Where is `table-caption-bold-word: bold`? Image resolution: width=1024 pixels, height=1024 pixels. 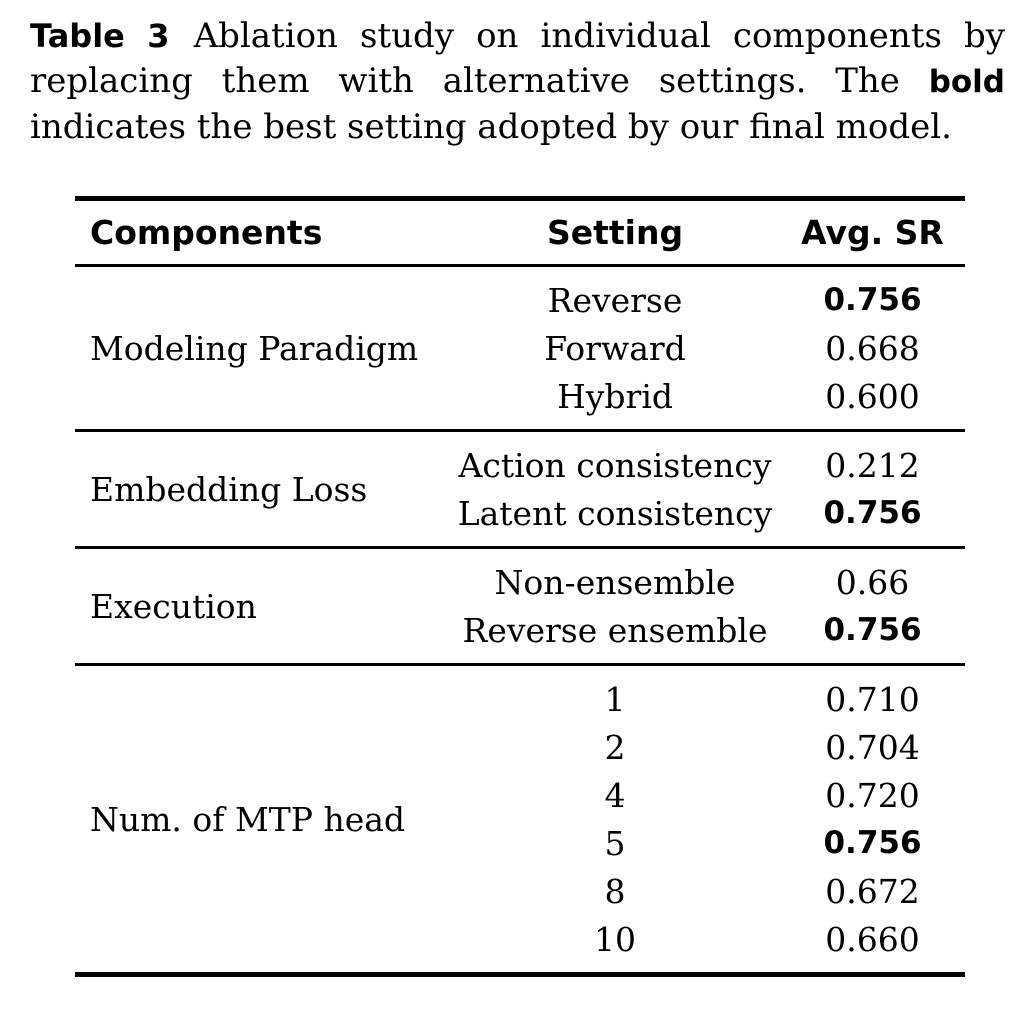 table-caption-bold-word: bold is located at coordinates (966, 82).